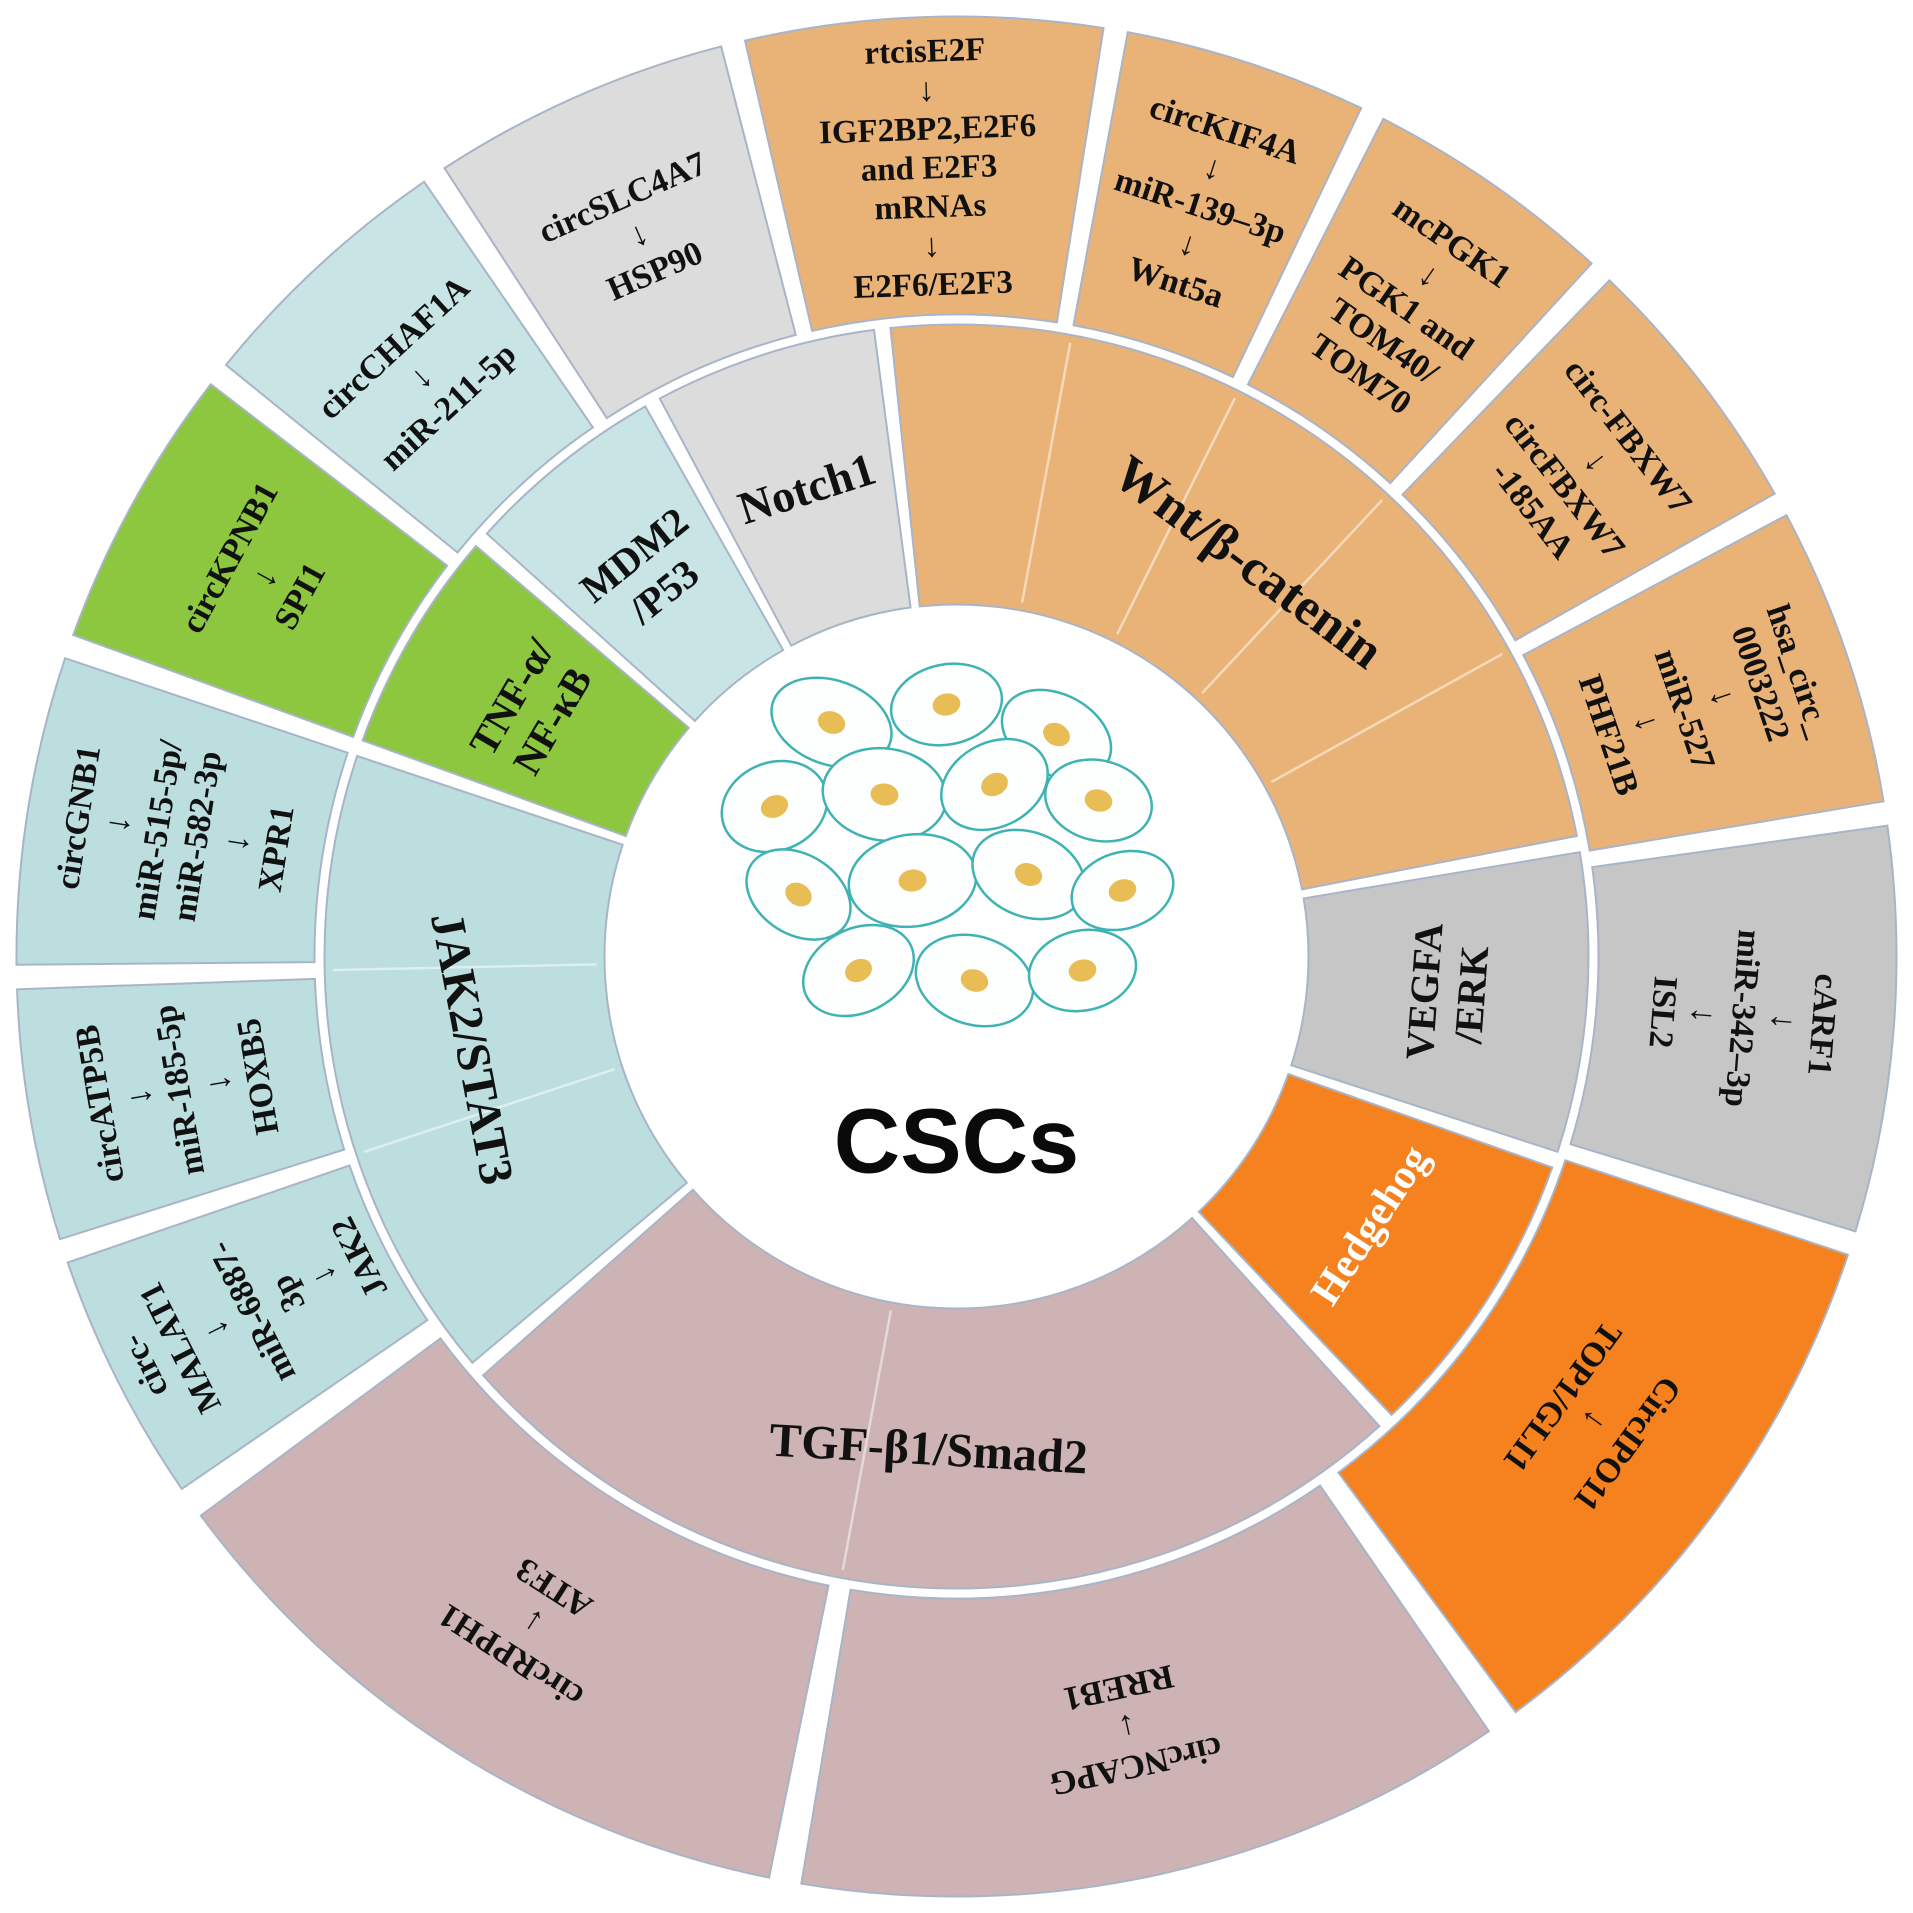 Image resolution: width=1913 pixels, height=1913 pixels. I want to click on cARF1-sector, so click(1733, 1028).